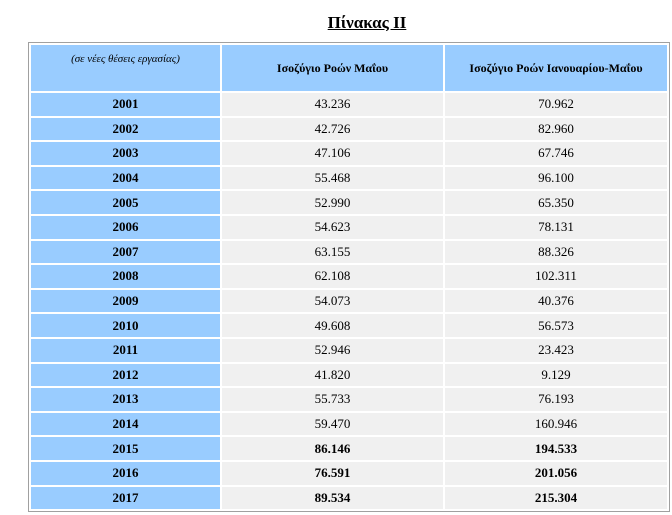 Image resolution: width=672 pixels, height=515 pixels. Describe the element at coordinates (332, 498) in the screenshot. I see `value-cell: 89.534` at that location.